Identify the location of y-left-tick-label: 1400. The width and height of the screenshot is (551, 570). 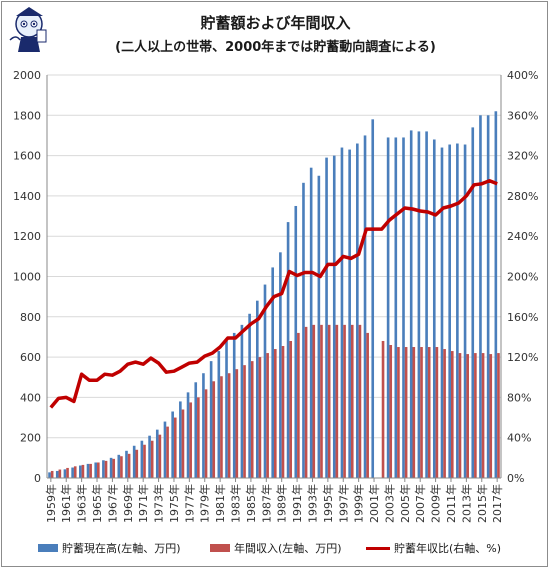
(27, 196).